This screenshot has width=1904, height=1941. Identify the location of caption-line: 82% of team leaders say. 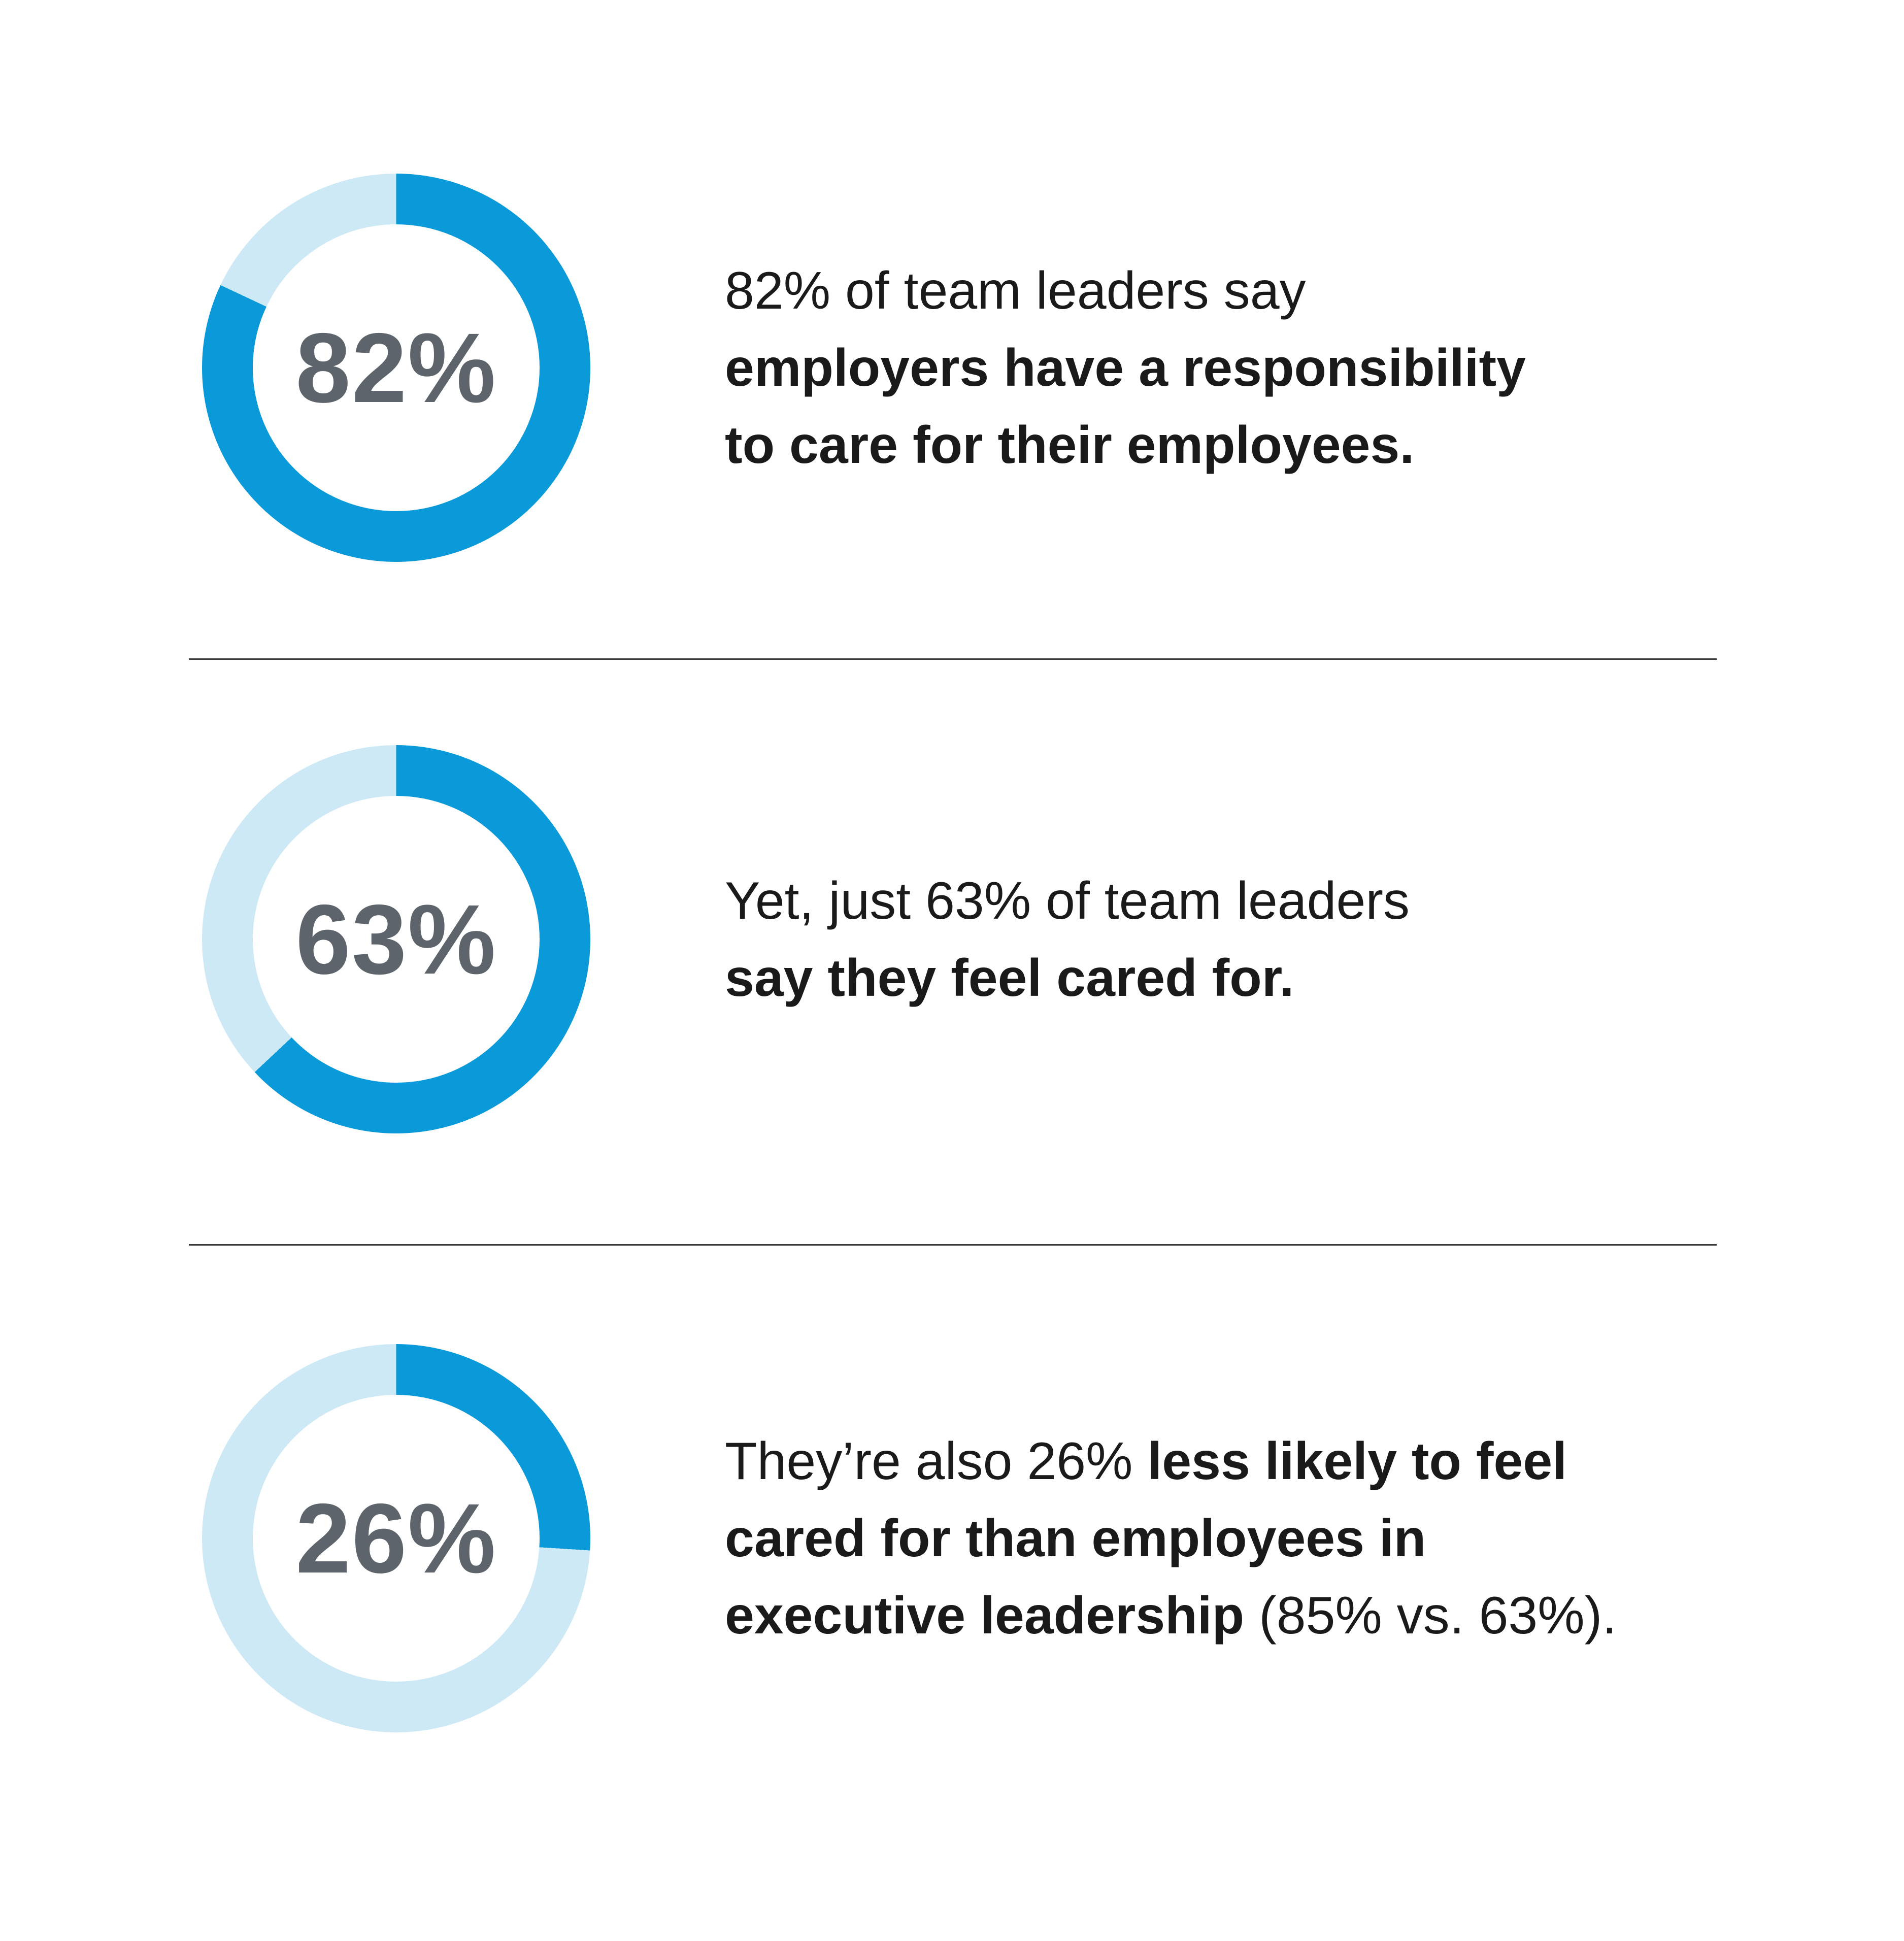
(1126, 290).